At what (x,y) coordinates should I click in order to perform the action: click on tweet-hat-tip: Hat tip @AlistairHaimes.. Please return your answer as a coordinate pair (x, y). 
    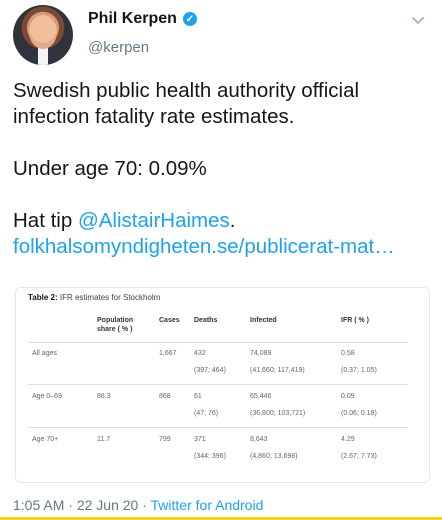
    Looking at the image, I should click on (213, 221).